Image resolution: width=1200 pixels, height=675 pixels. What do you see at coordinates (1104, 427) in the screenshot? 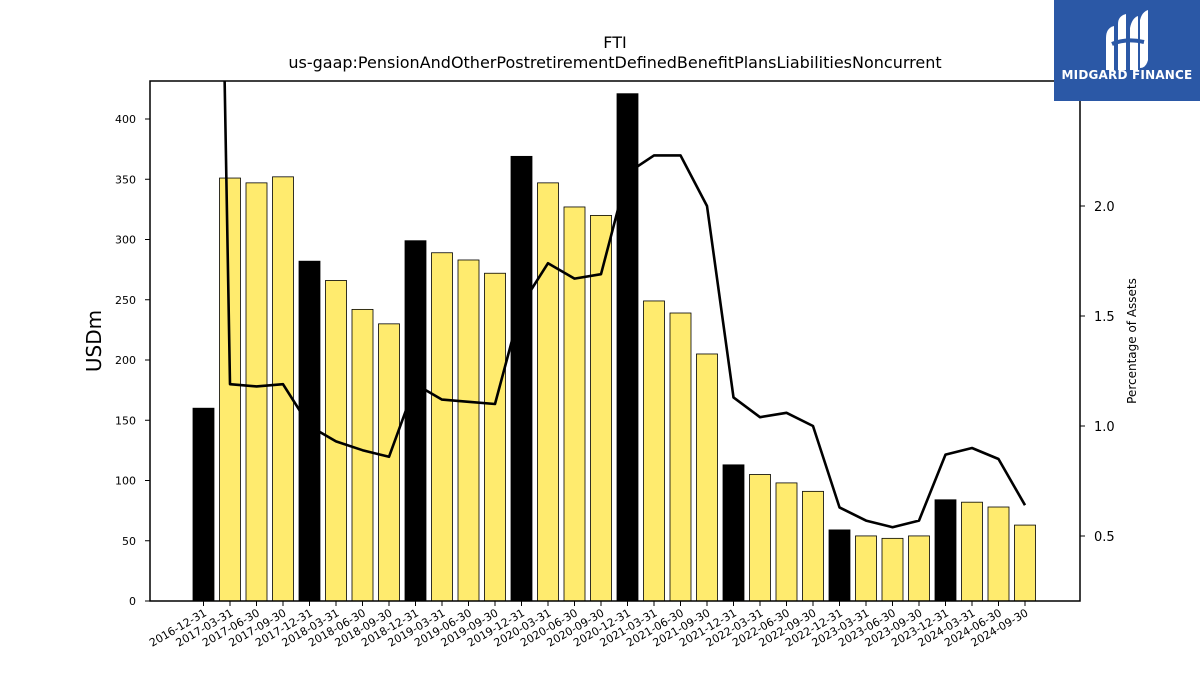
I see `y2-tick-label: 1.0` at bounding box center [1104, 427].